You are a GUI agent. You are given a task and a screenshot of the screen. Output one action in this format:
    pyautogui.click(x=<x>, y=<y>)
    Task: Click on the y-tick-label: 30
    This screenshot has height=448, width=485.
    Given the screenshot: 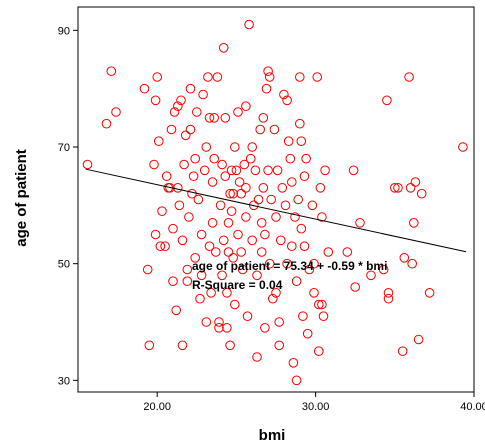 What is the action you would take?
    pyautogui.click(x=64, y=381)
    